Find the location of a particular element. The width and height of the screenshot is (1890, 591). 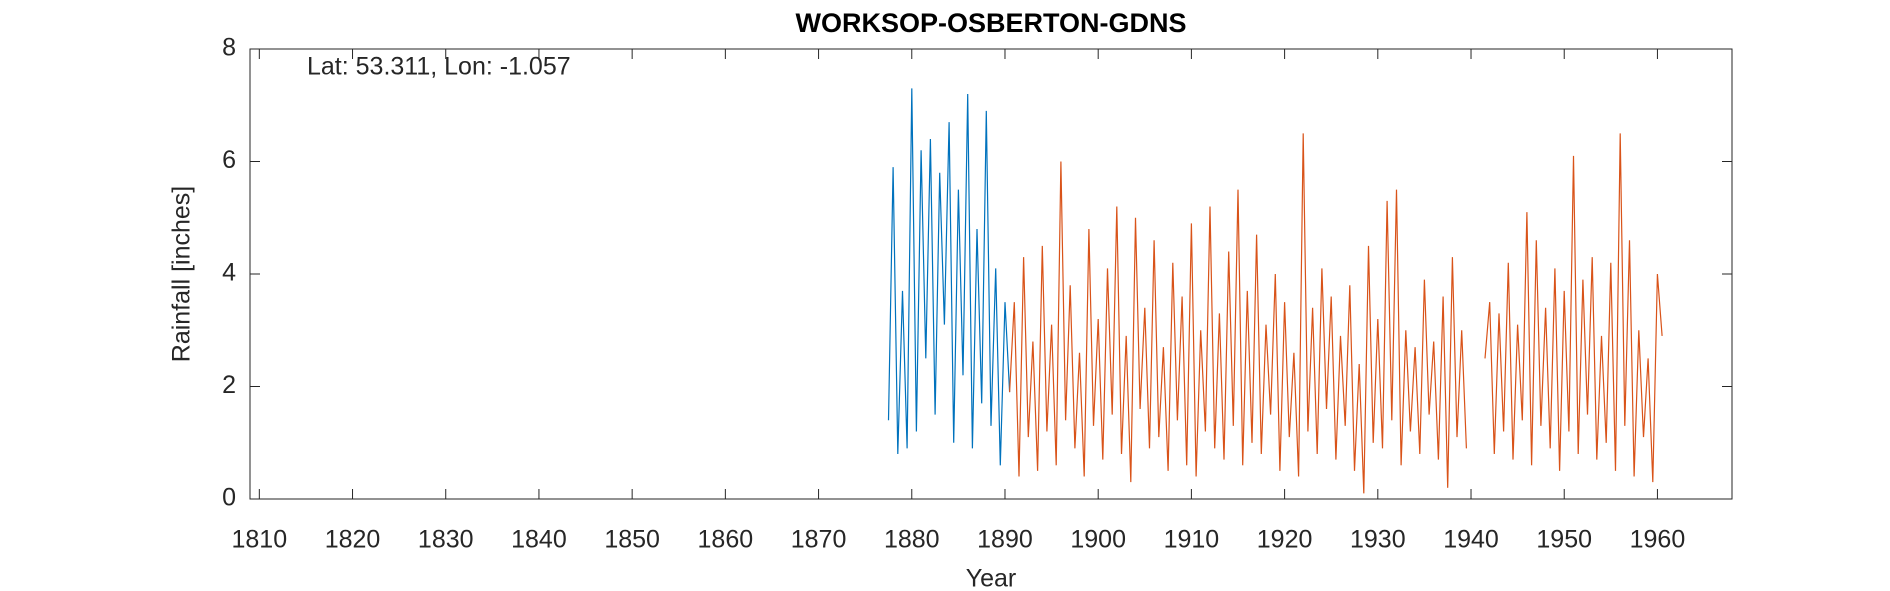

x-tick-label: 1820 is located at coordinates (353, 540).